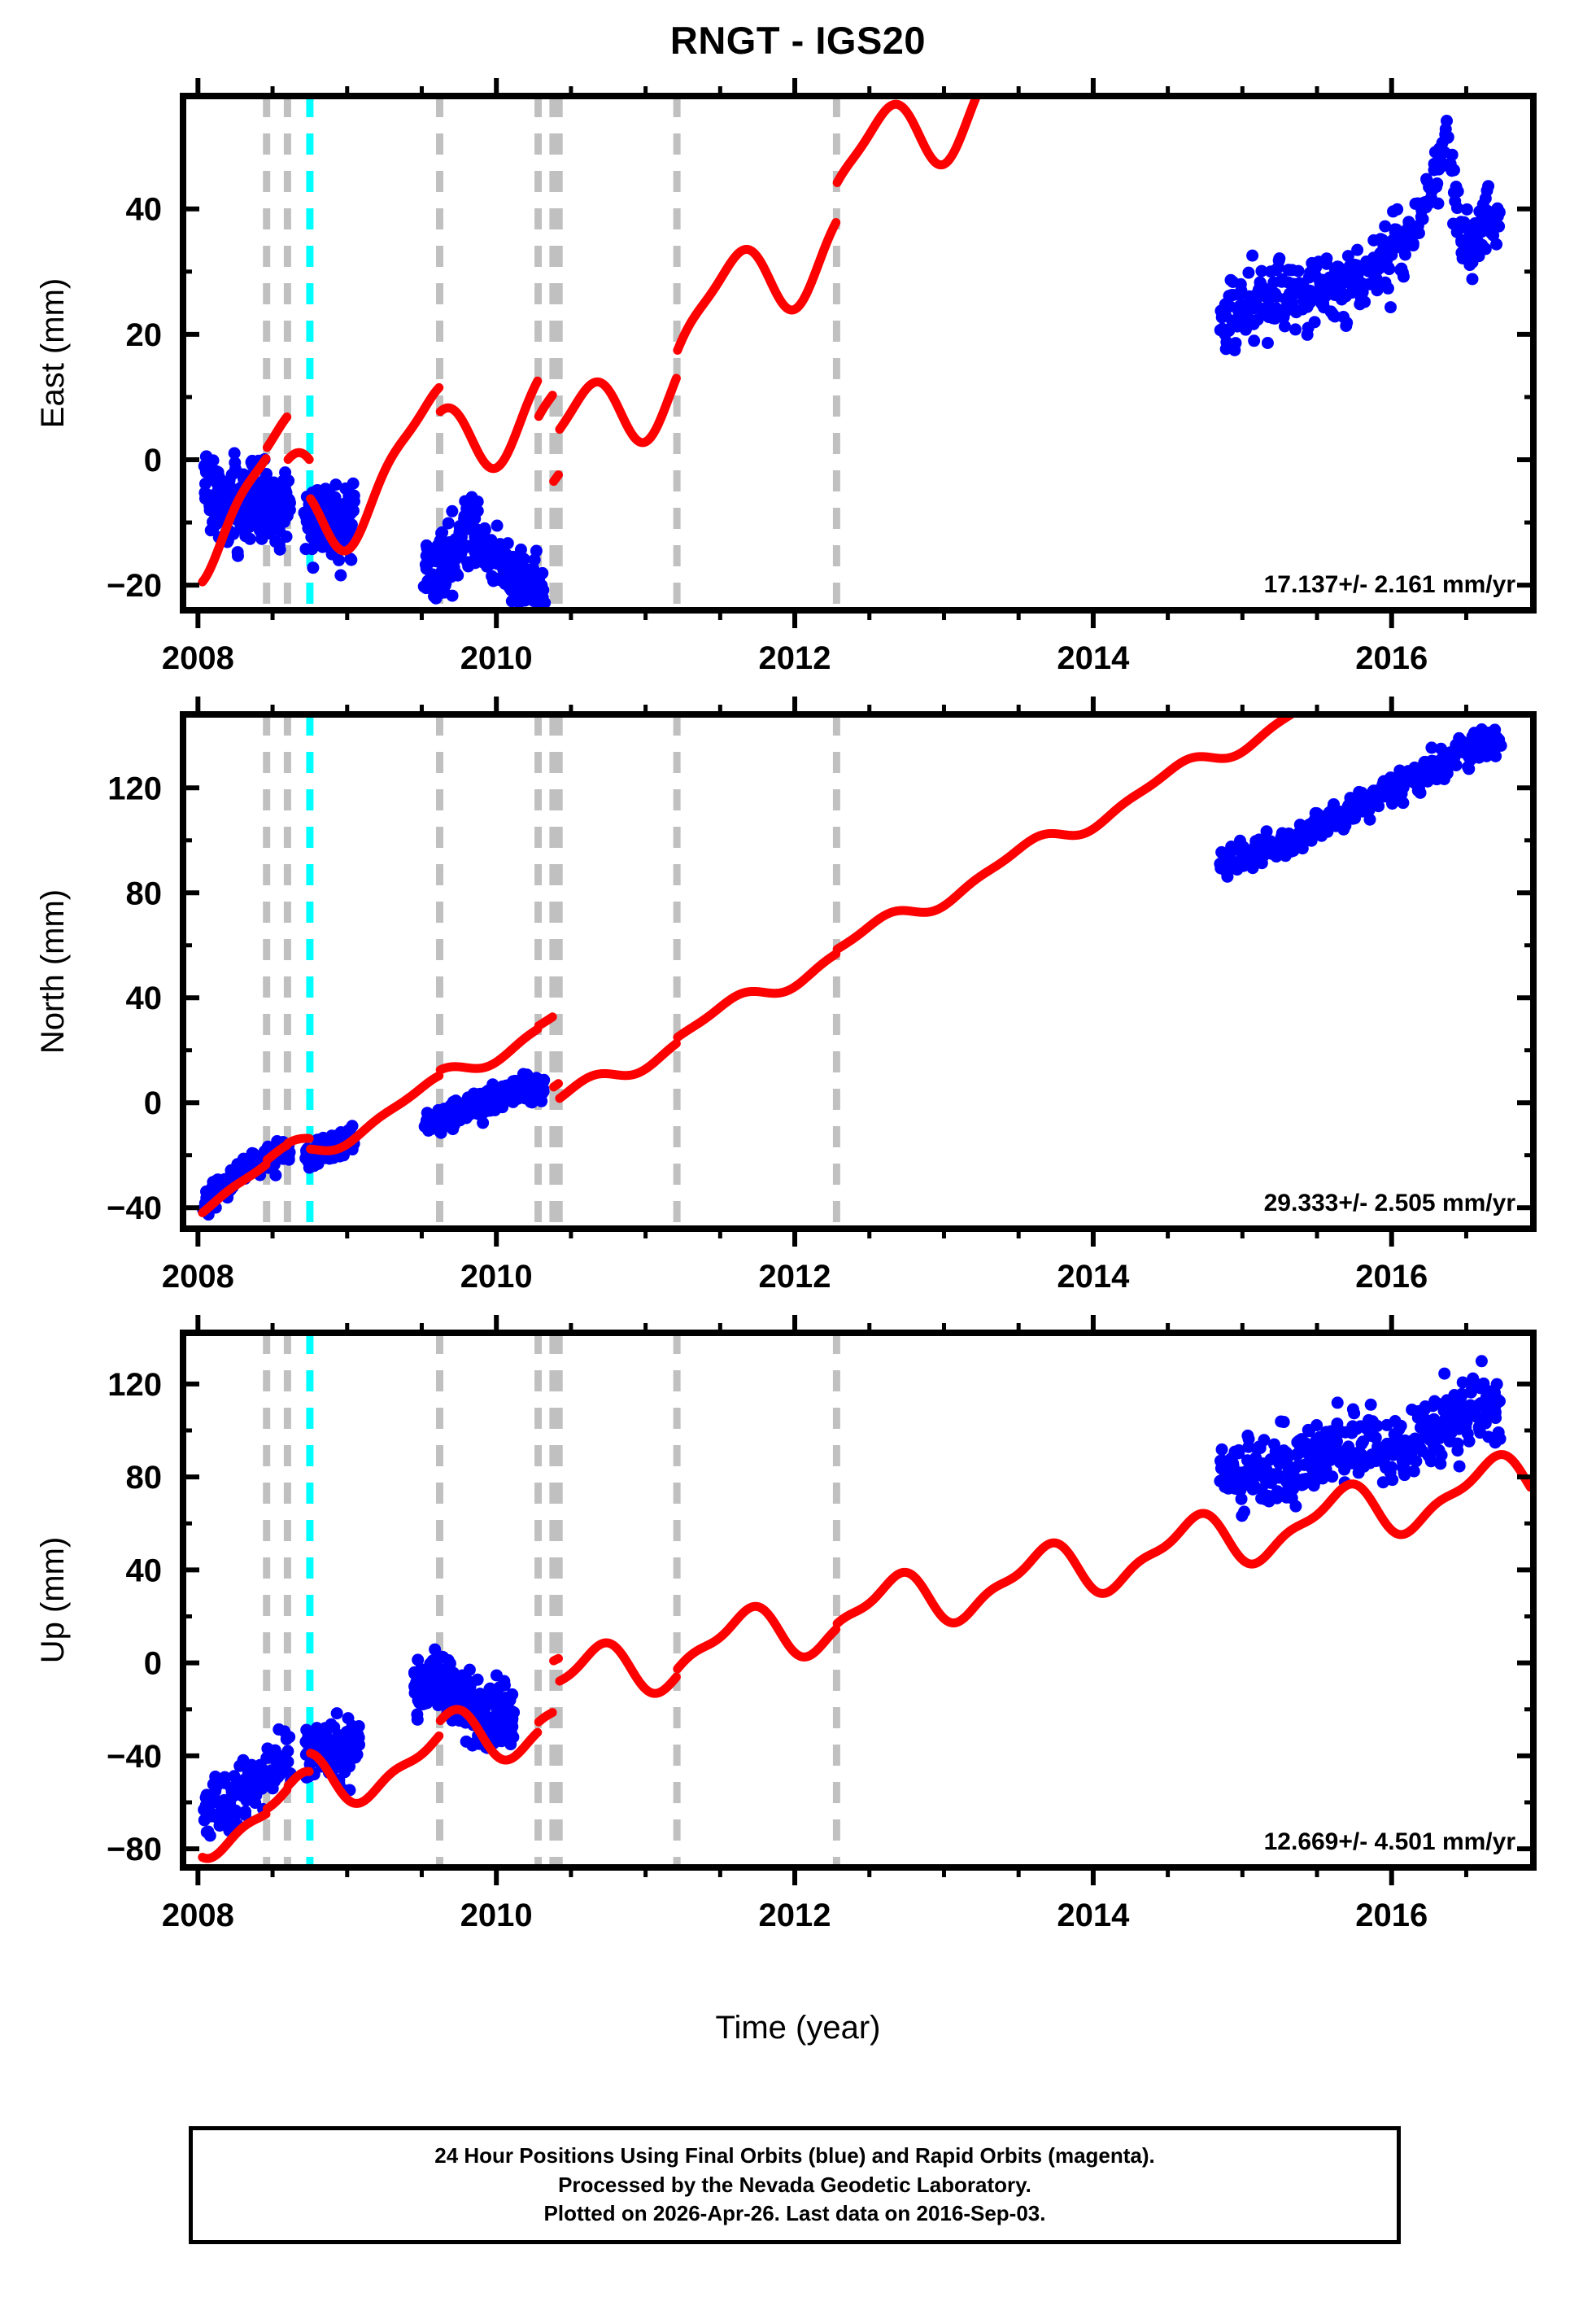  What do you see at coordinates (134, 1849) in the screenshot?
I see `y-tick-label: −80` at bounding box center [134, 1849].